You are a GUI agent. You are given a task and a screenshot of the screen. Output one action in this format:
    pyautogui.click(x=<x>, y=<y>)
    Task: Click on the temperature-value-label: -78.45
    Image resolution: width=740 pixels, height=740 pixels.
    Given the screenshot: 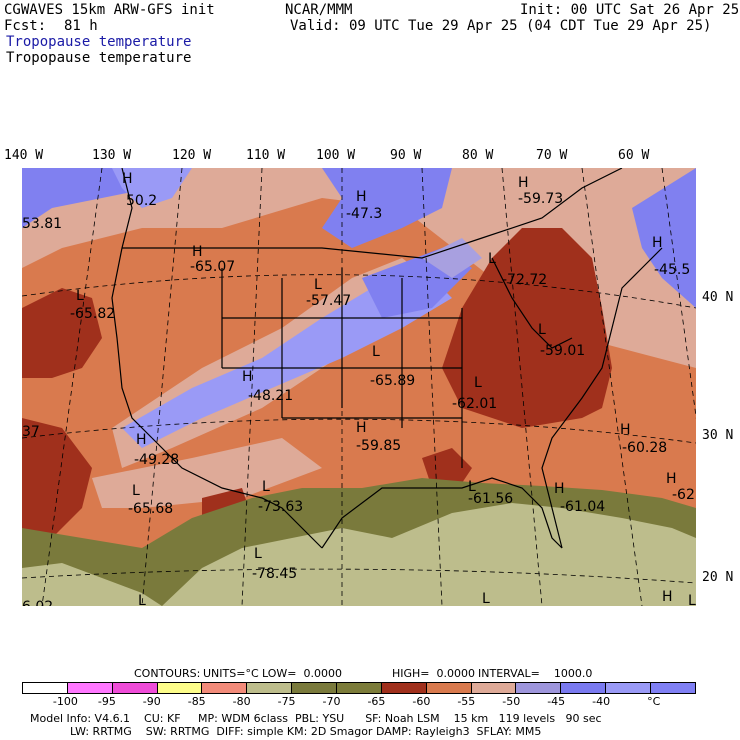 What is the action you would take?
    pyautogui.click(x=274, y=574)
    